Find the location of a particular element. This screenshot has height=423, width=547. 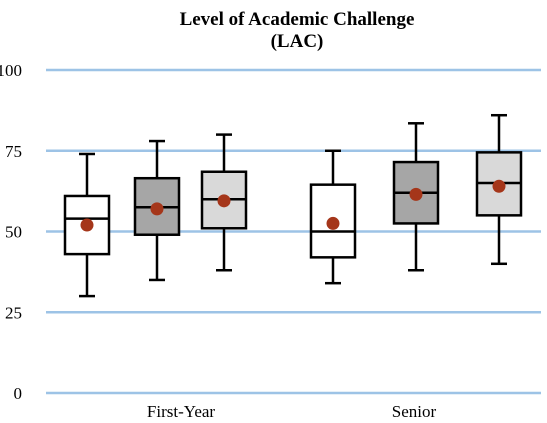

chart-title-line-1: Level of Academic Challenge is located at coordinates (297, 19).